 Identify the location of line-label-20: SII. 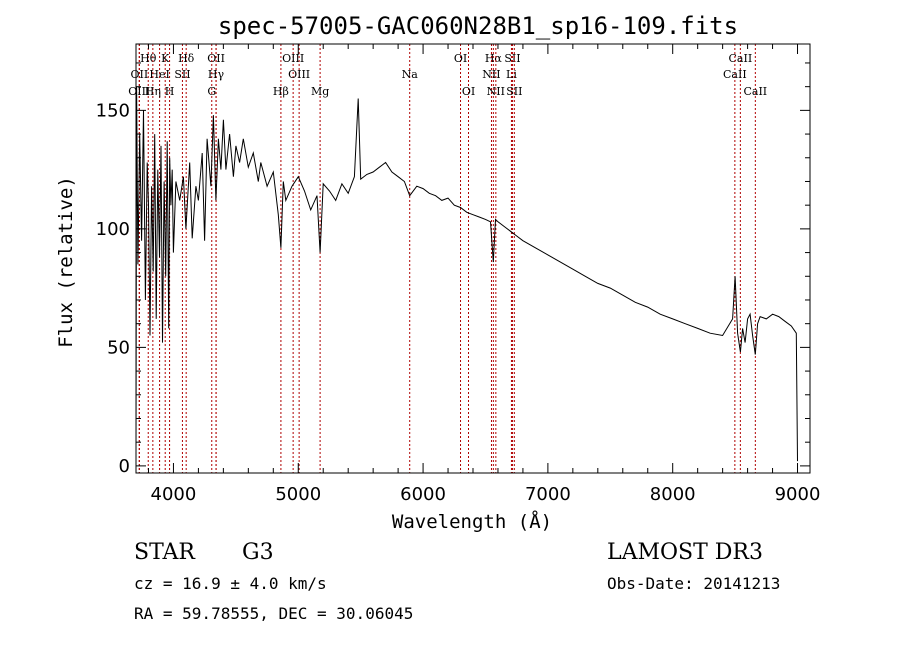
(512, 58).